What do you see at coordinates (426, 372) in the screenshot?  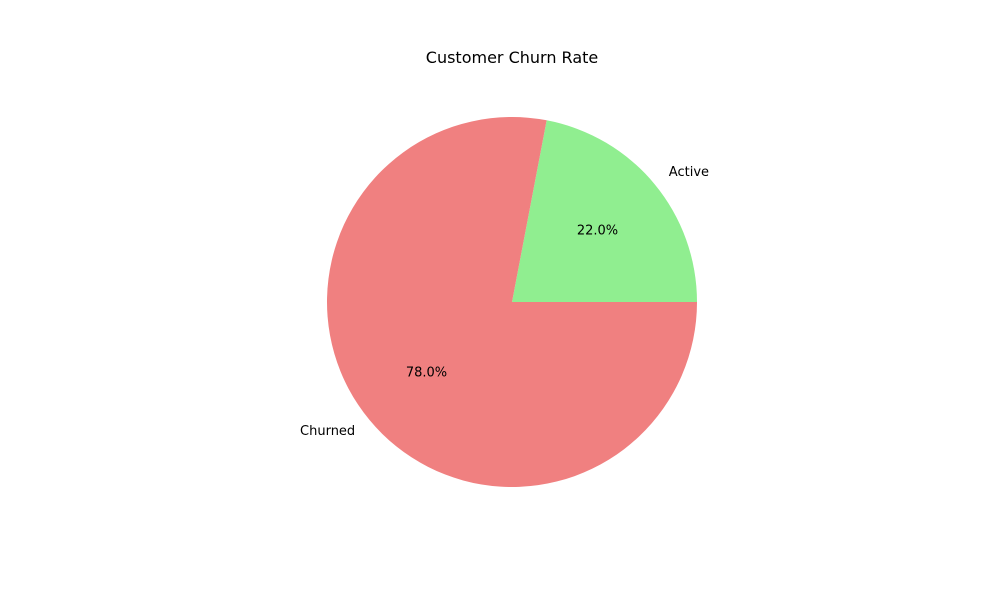 I see `pct-label-churned: 78.0%` at bounding box center [426, 372].